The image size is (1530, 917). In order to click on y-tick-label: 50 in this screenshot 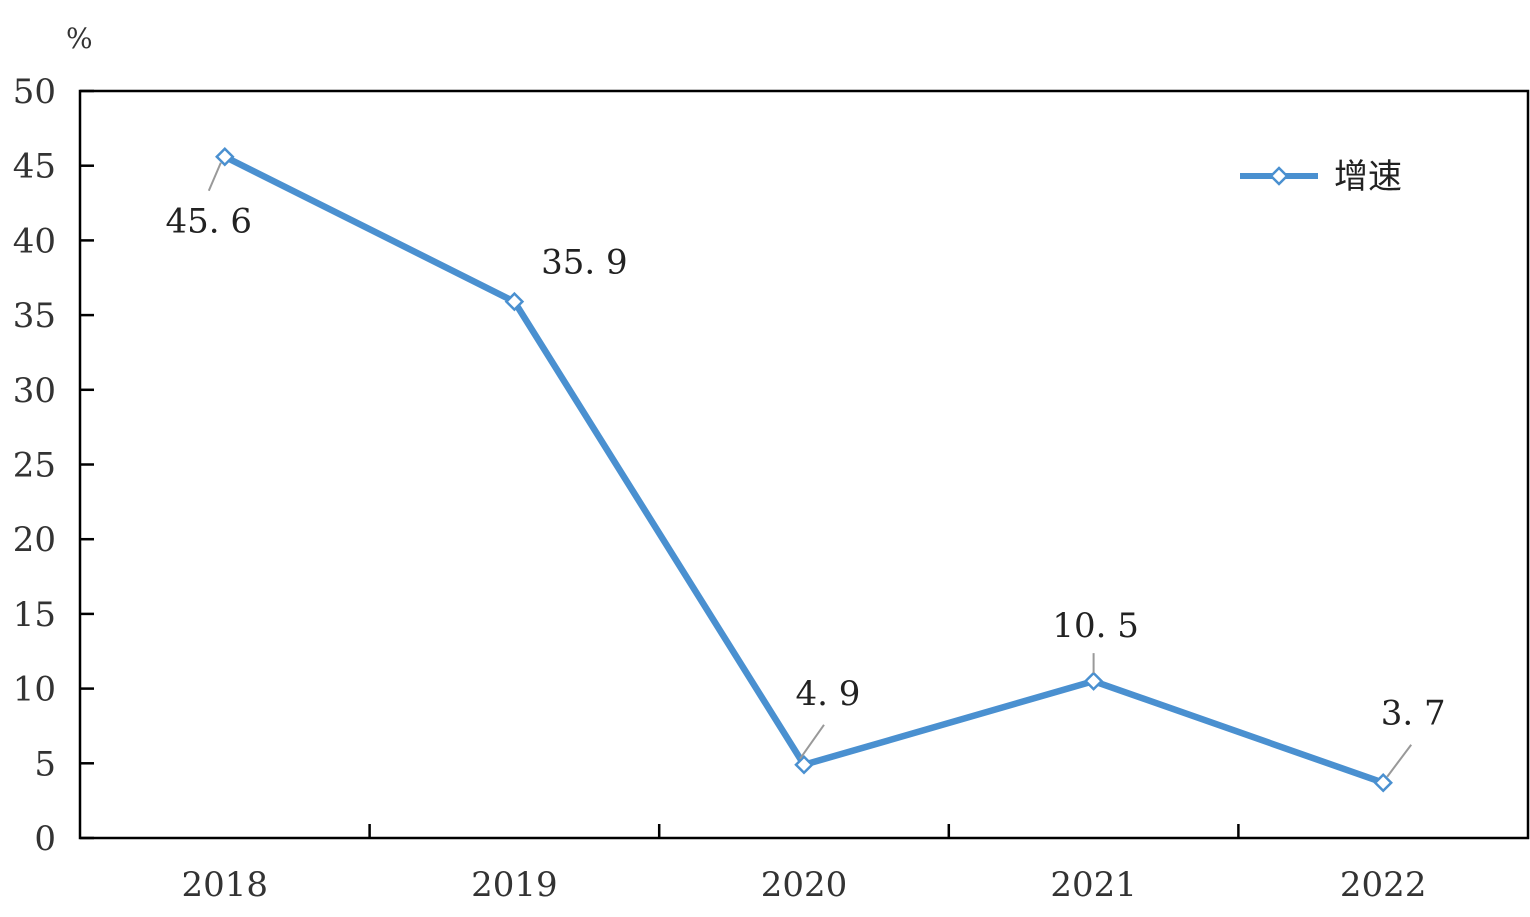, I will do `click(34, 92)`.